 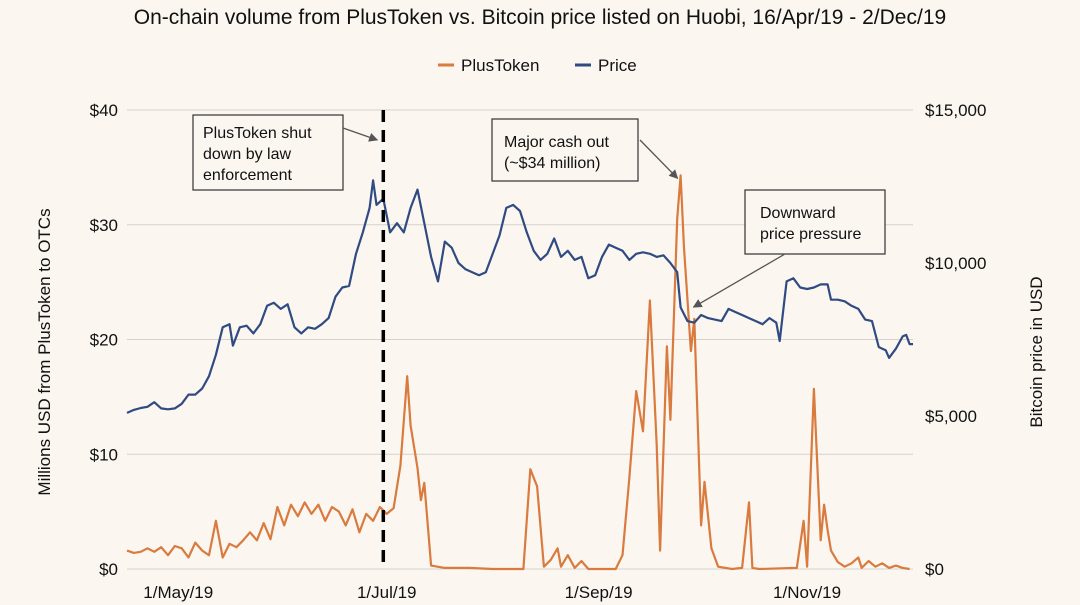 I want to click on right-tick-label: $15,000, so click(x=955, y=110).